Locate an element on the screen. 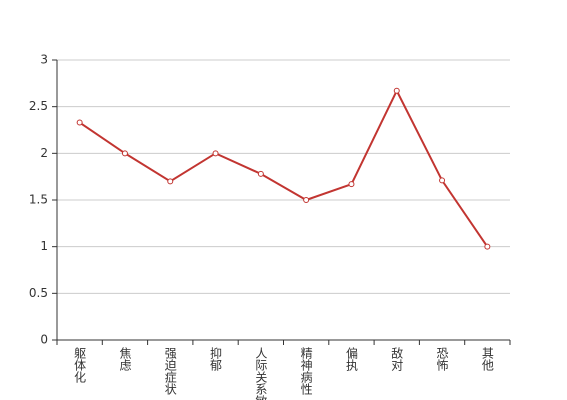 Image resolution: width=567 pixels, height=400 pixels. x-tick-label: 人际关系敏感 is located at coordinates (261, 373).